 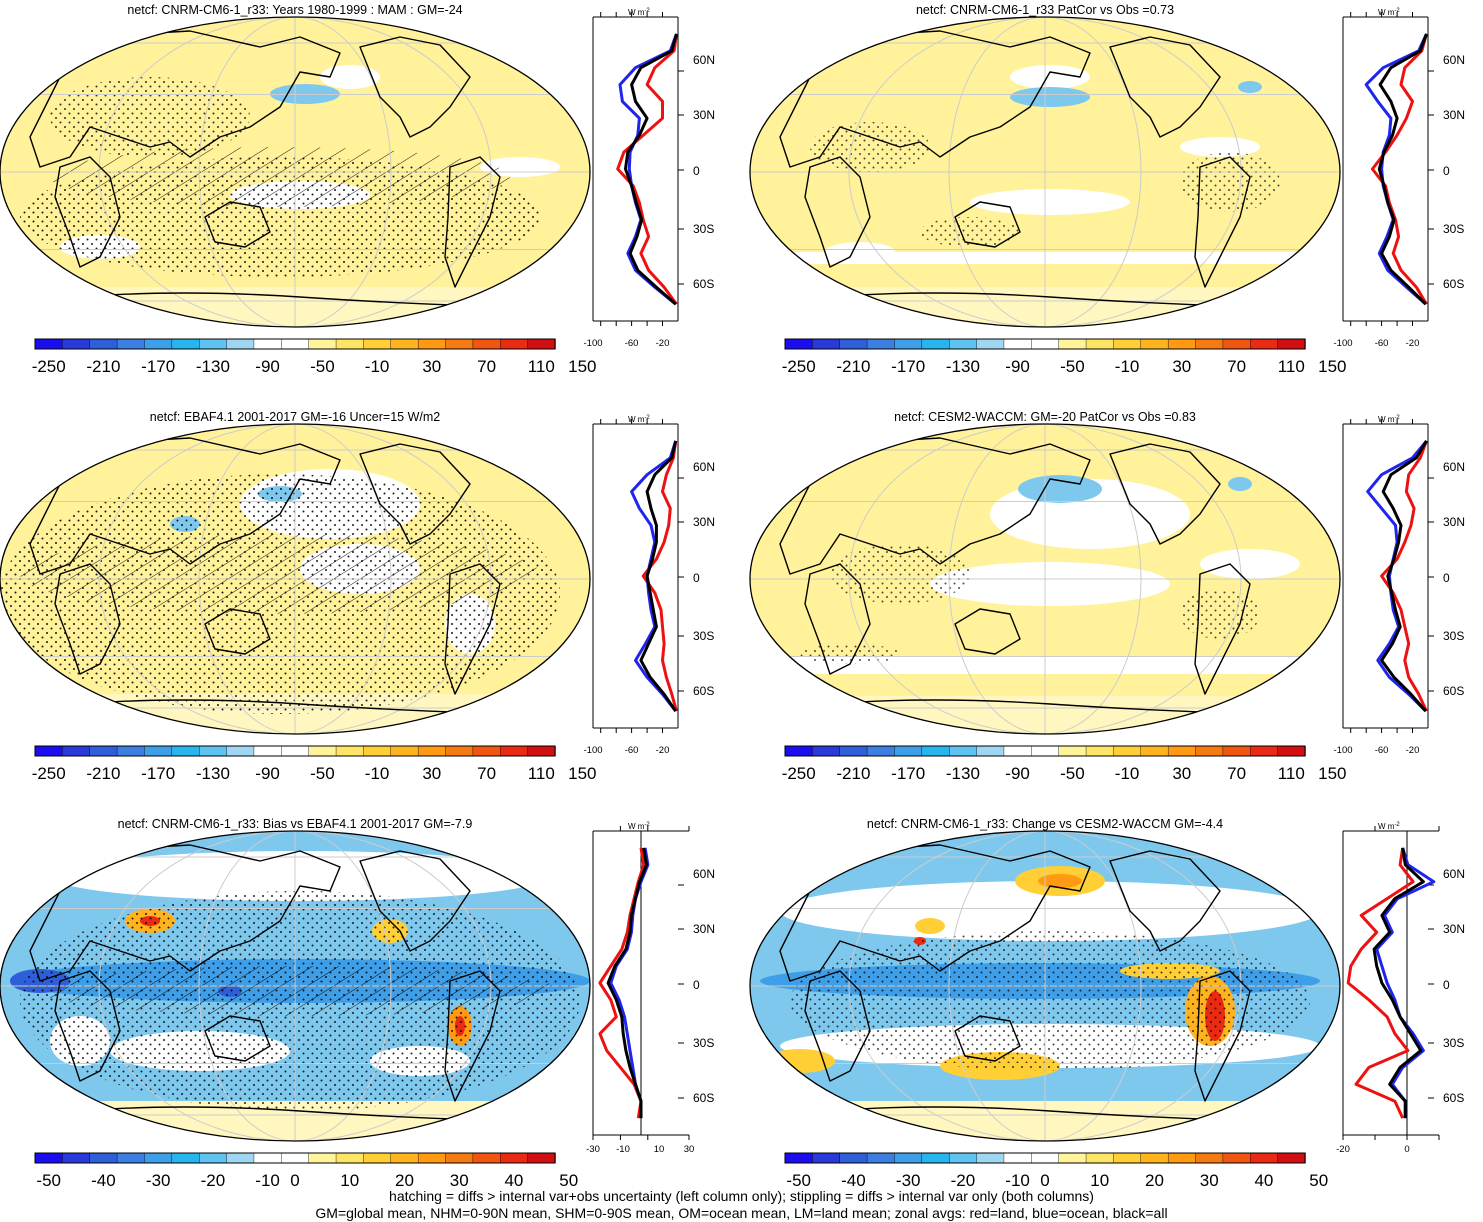 What do you see at coordinates (295, 986) in the screenshot?
I see `map` at bounding box center [295, 986].